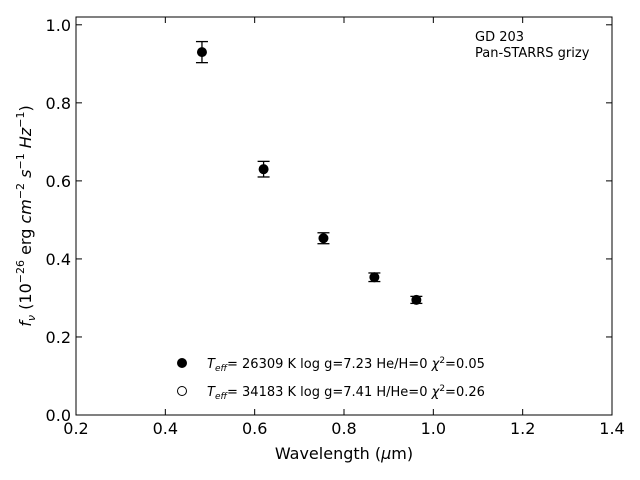 This screenshot has width=640, height=480. What do you see at coordinates (58, 181) in the screenshot?
I see `y-tick-label: 0.6` at bounding box center [58, 181].